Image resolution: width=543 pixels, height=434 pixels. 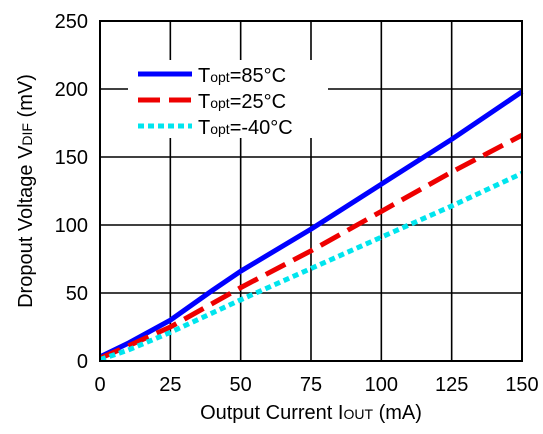 What do you see at coordinates (241, 385) in the screenshot?
I see `x-tick-label: 50` at bounding box center [241, 385].